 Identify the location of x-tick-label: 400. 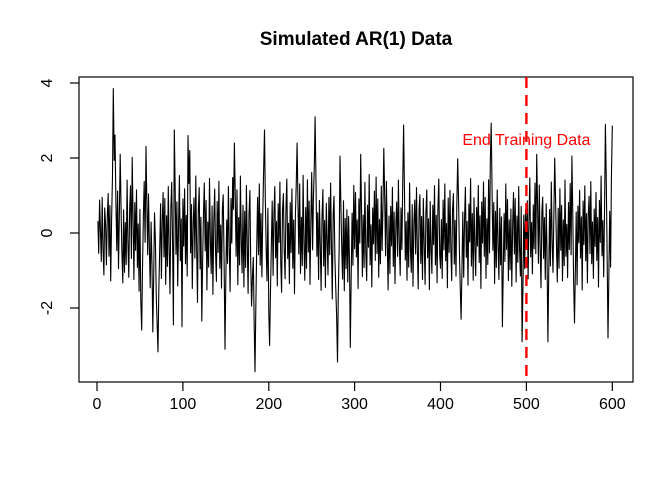
(440, 404).